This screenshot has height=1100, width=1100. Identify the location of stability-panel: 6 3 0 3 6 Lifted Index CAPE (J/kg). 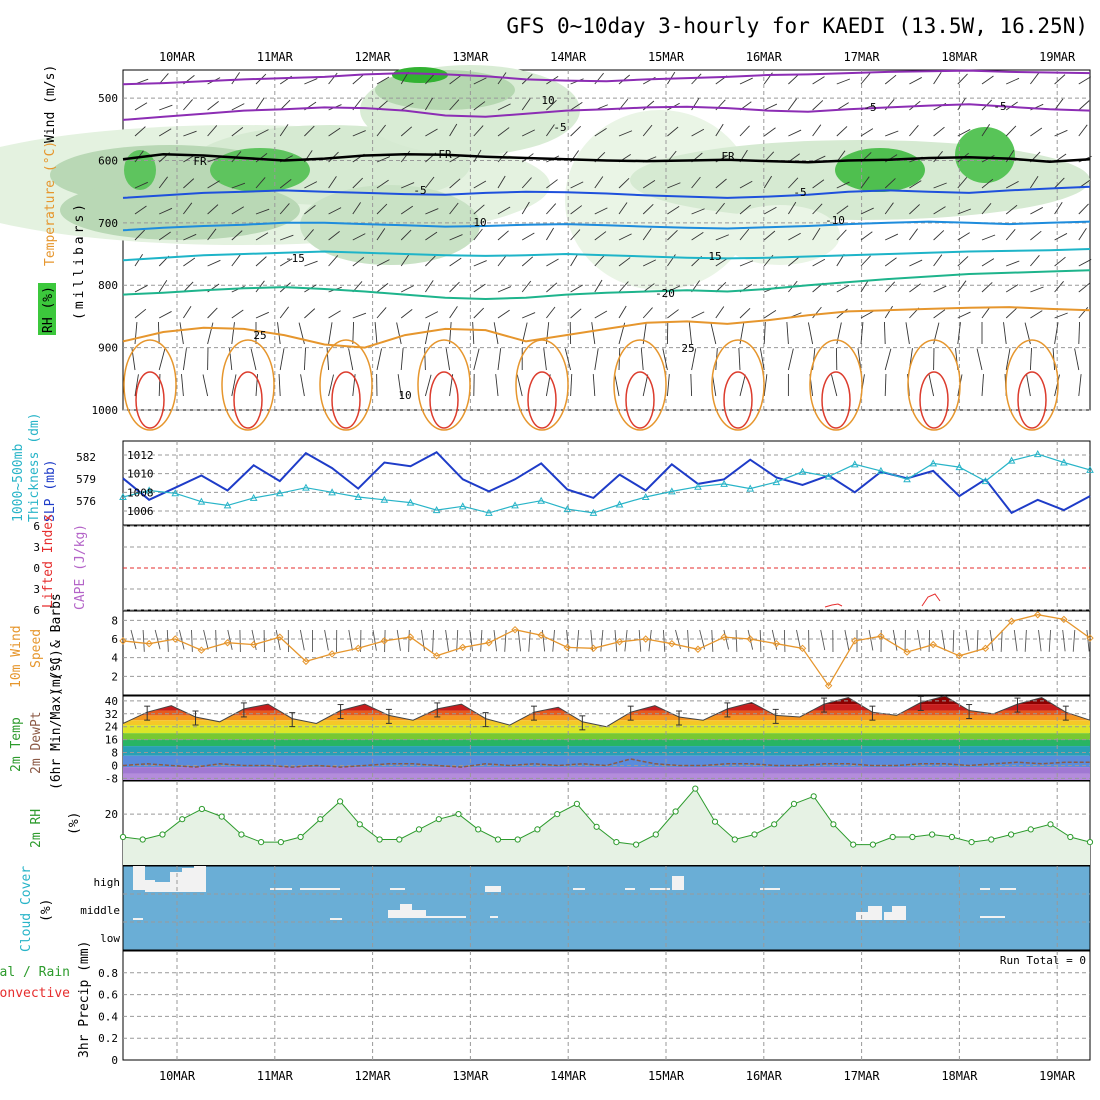
(562, 565).